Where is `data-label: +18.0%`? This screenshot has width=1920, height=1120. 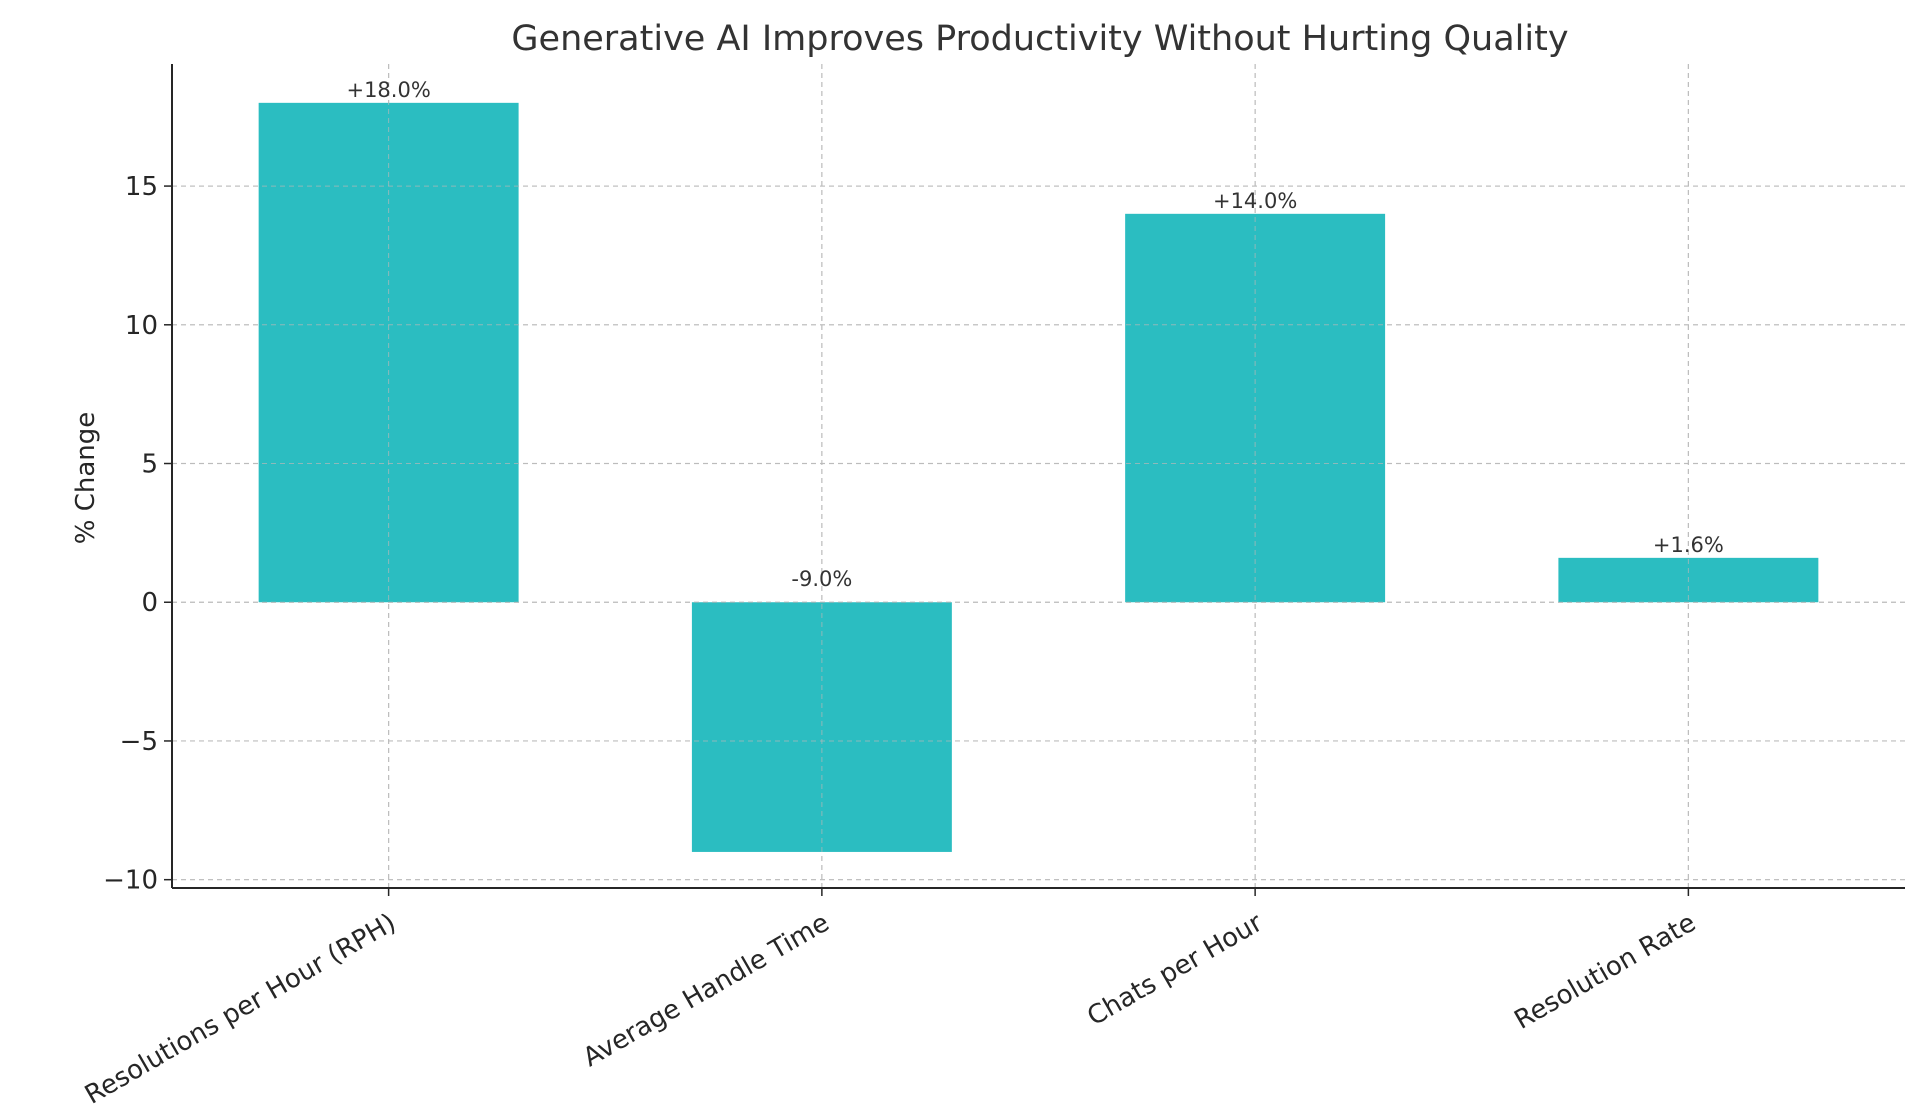 data-label: +18.0% is located at coordinates (388, 90).